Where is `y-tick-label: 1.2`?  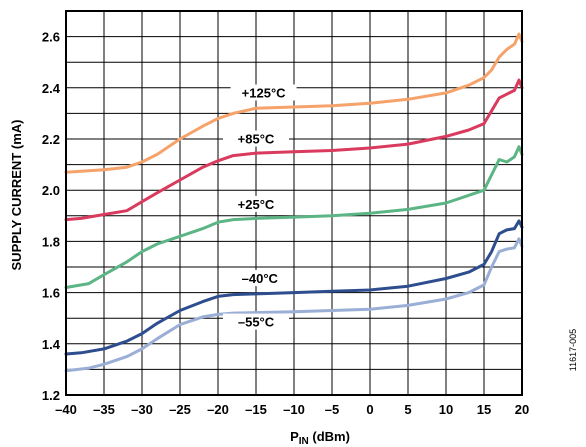 y-tick-label: 1.2 is located at coordinates (51, 395).